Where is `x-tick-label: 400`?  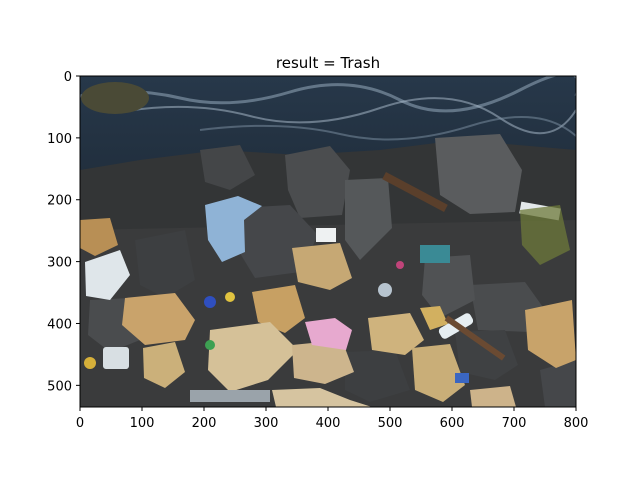
x-tick-label: 400 is located at coordinates (328, 423).